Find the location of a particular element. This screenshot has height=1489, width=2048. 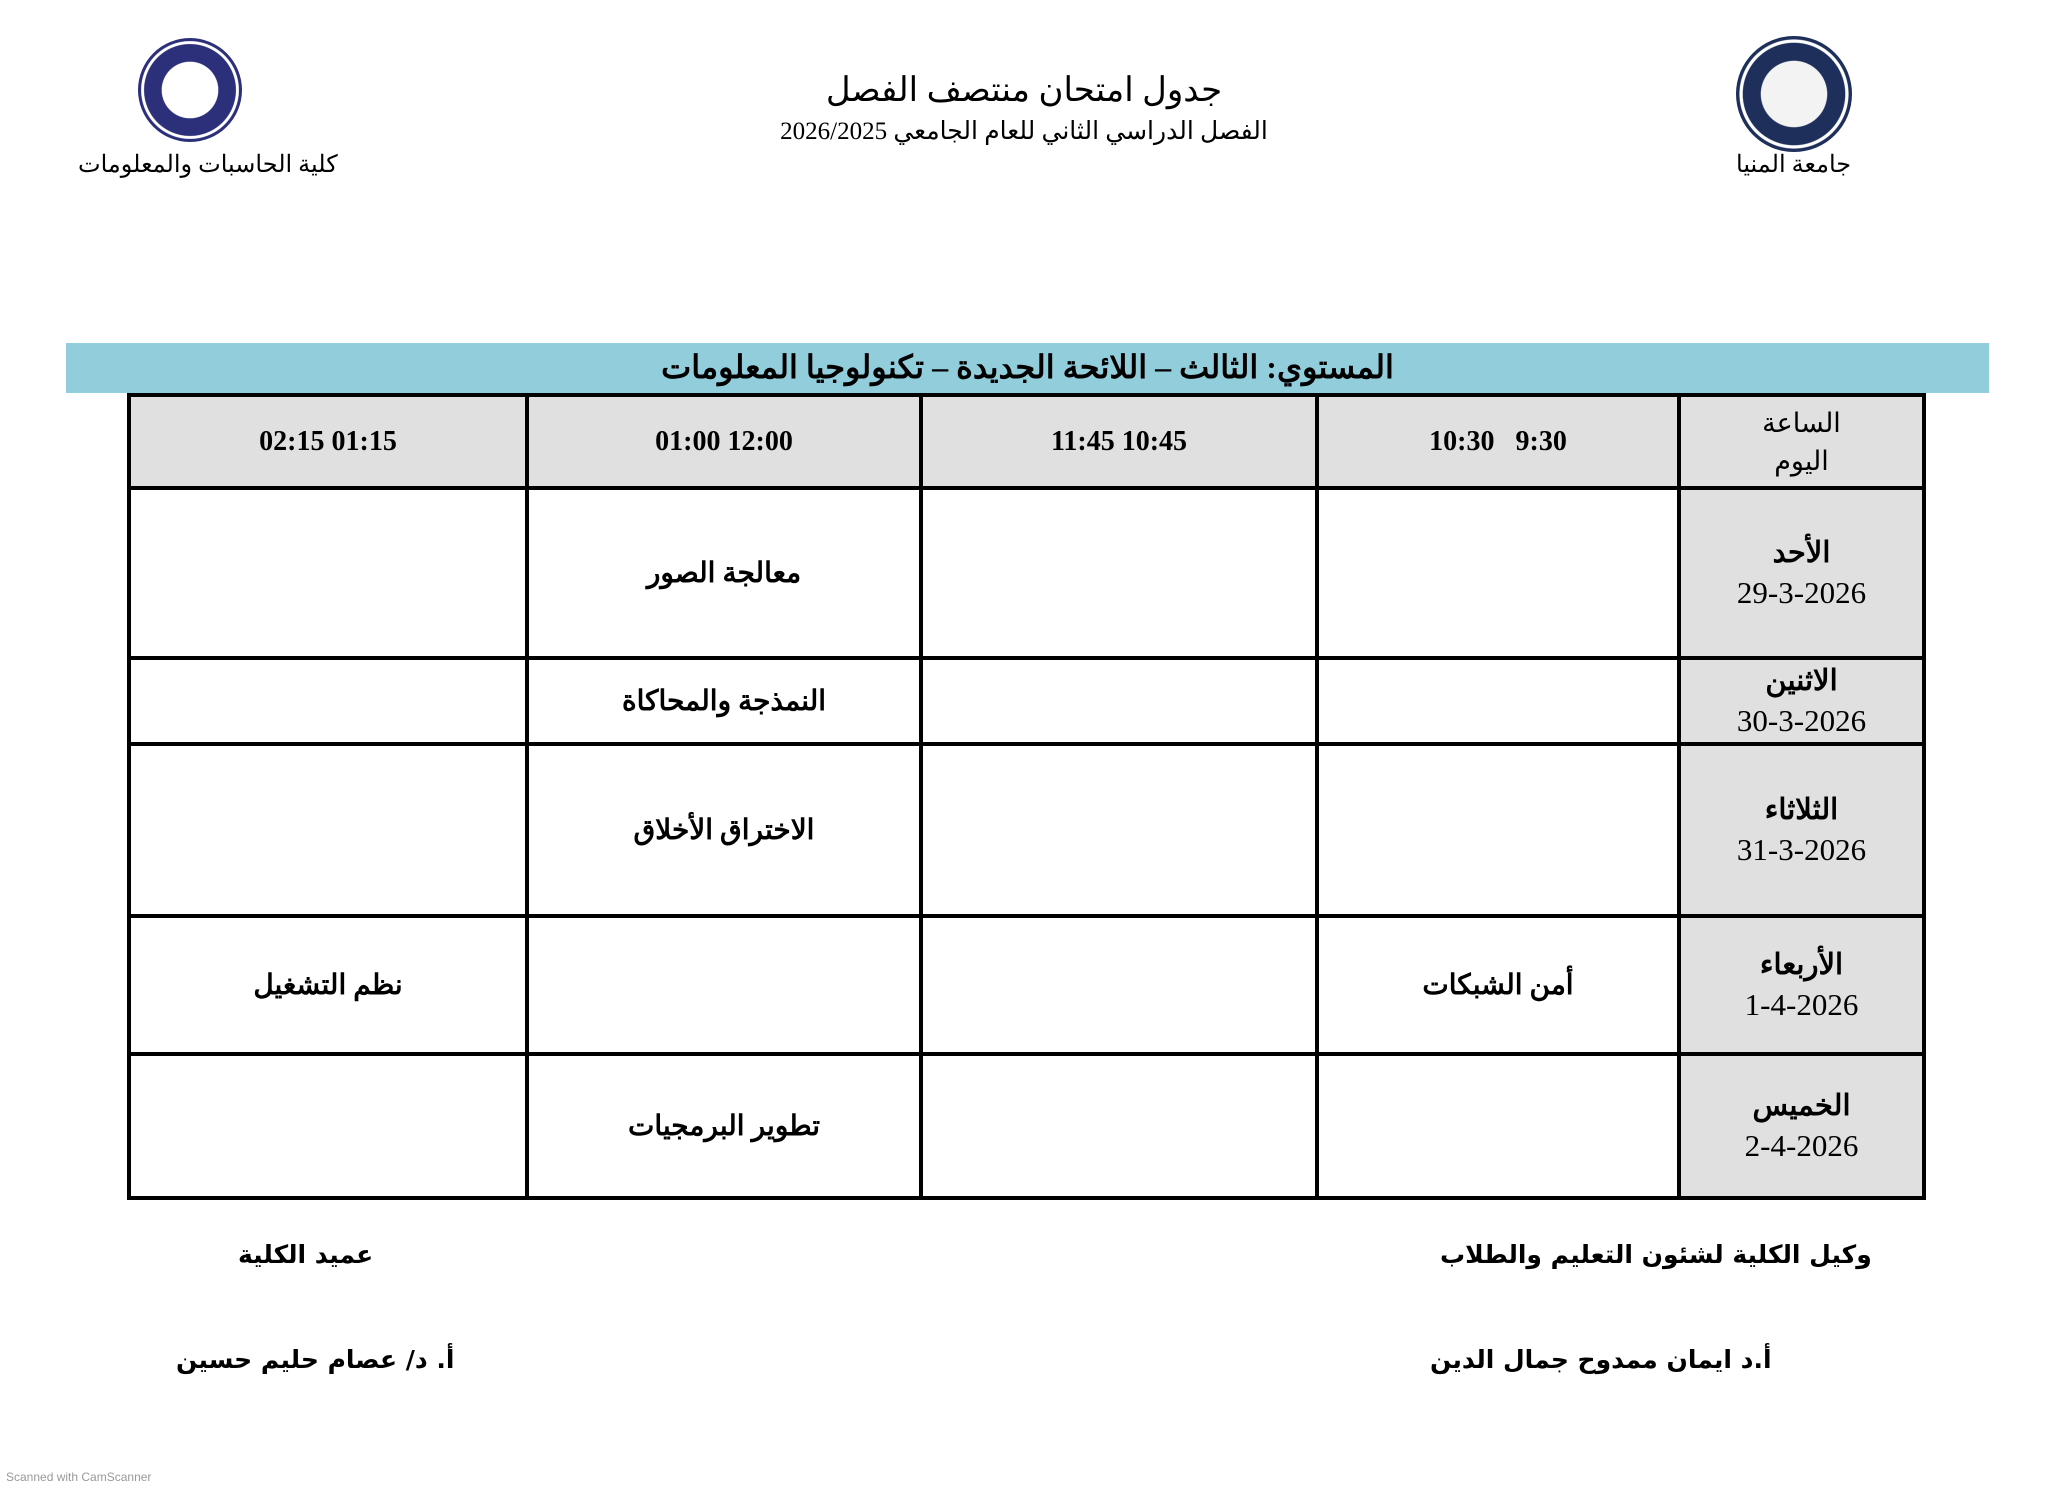

day-name: الأحد is located at coordinates (1801, 553).